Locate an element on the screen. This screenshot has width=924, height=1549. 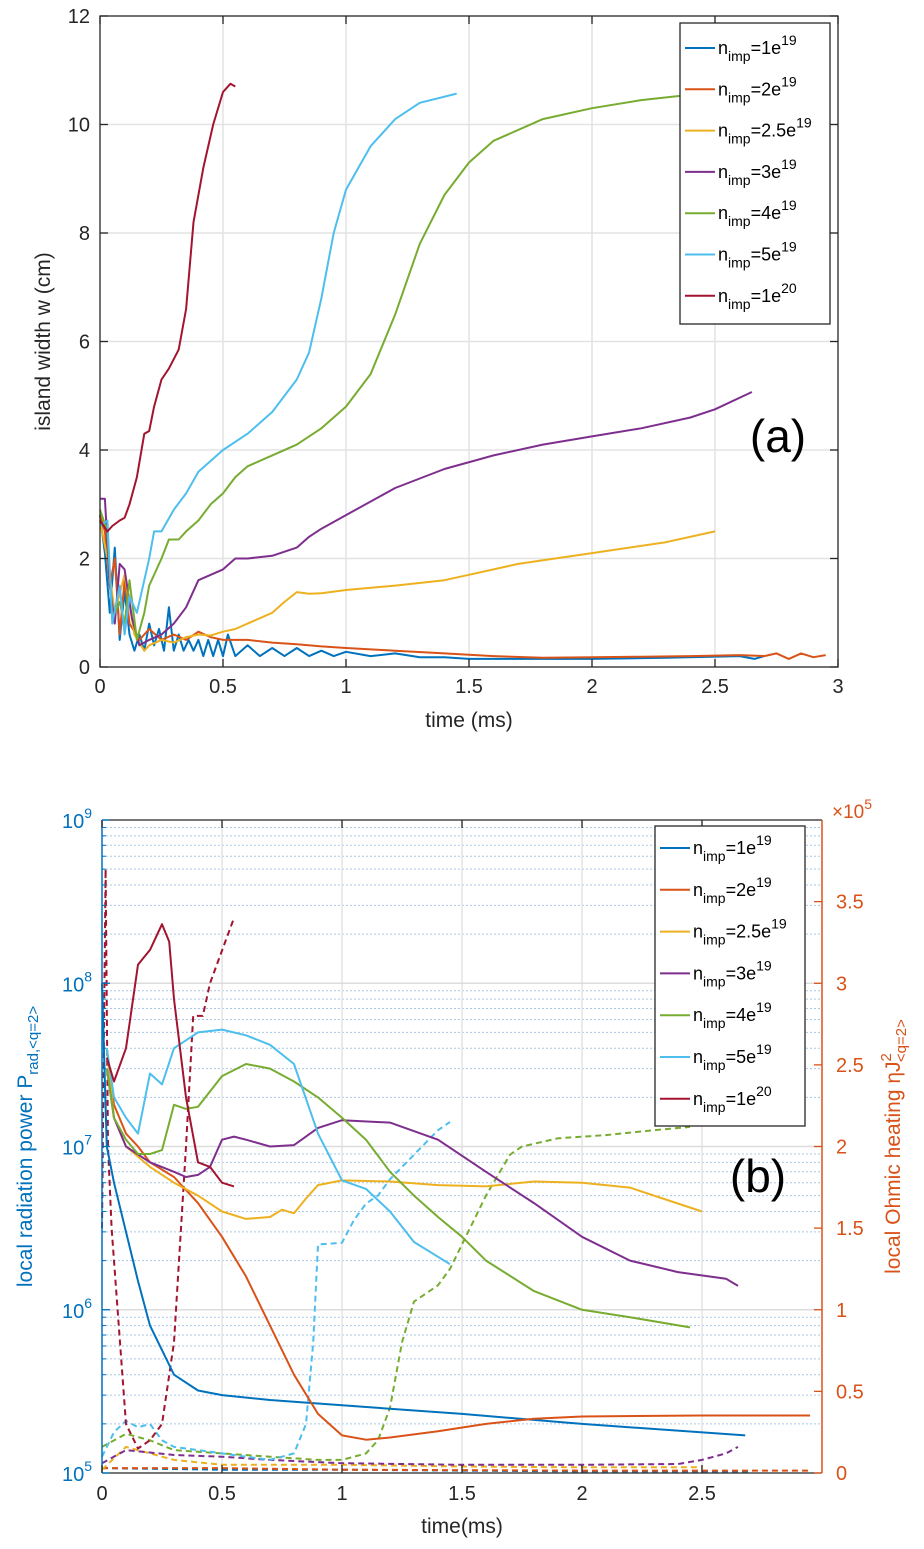
y-right-label-subscript: <q=2> is located at coordinates (901, 1040).